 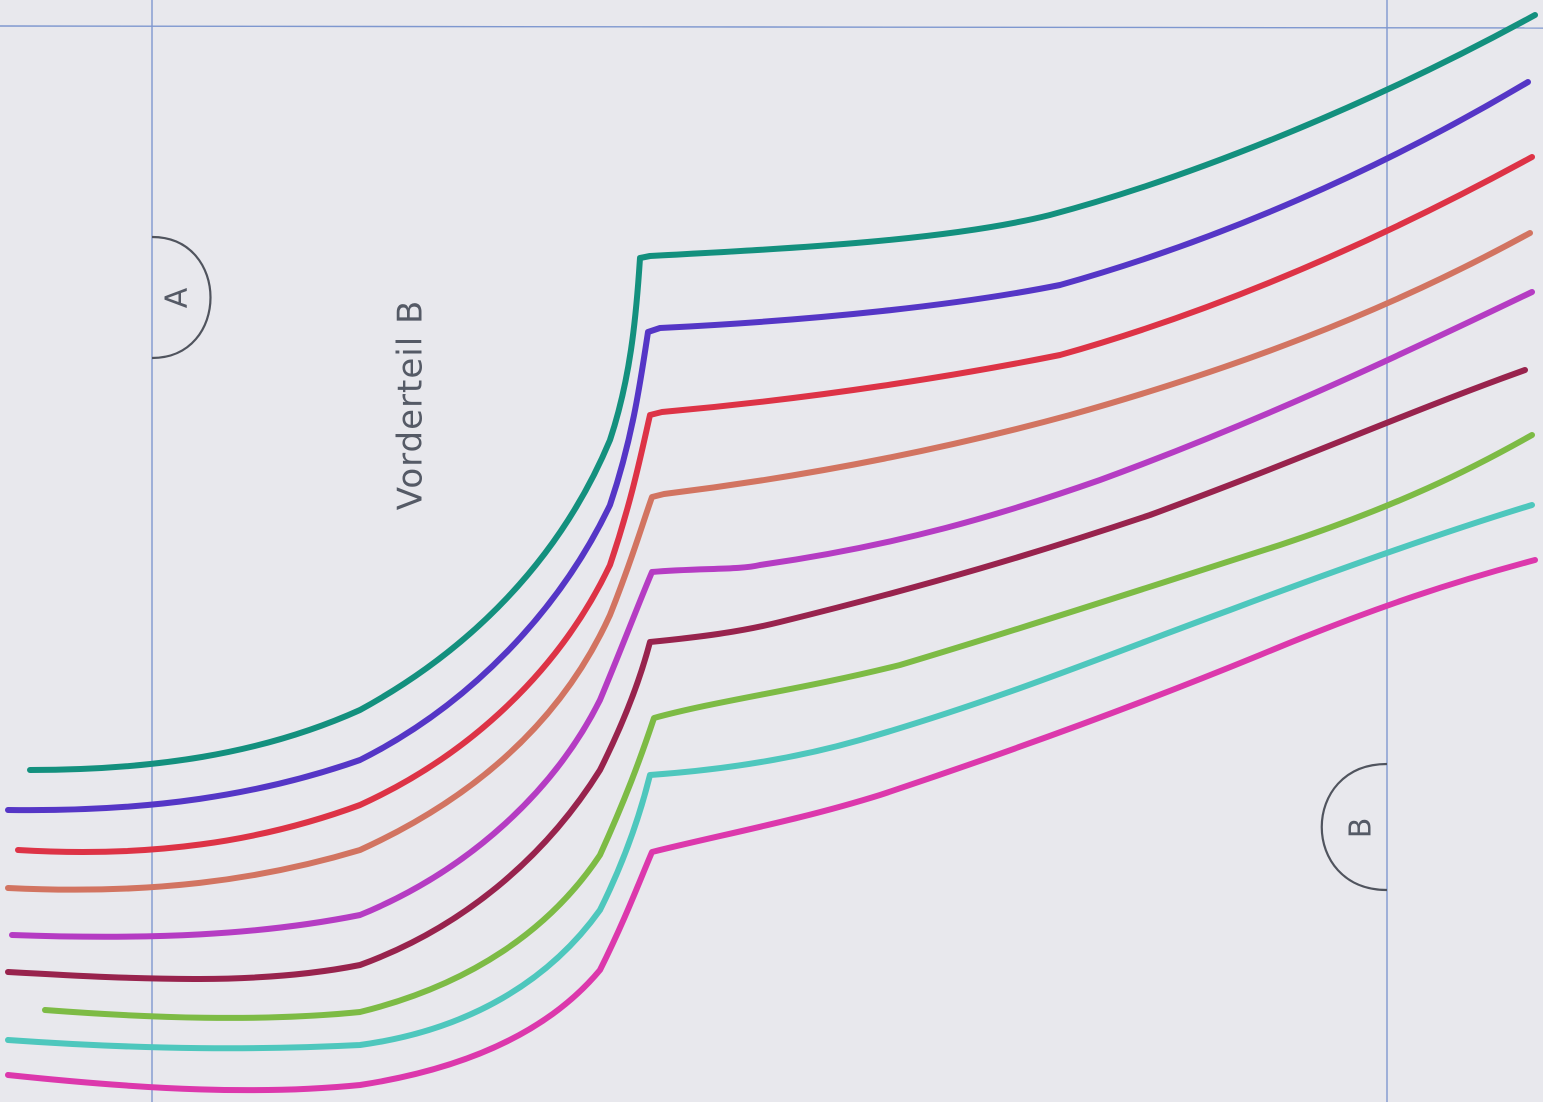 I want to click on piece-title: Vorderteil B, so click(x=411, y=405).